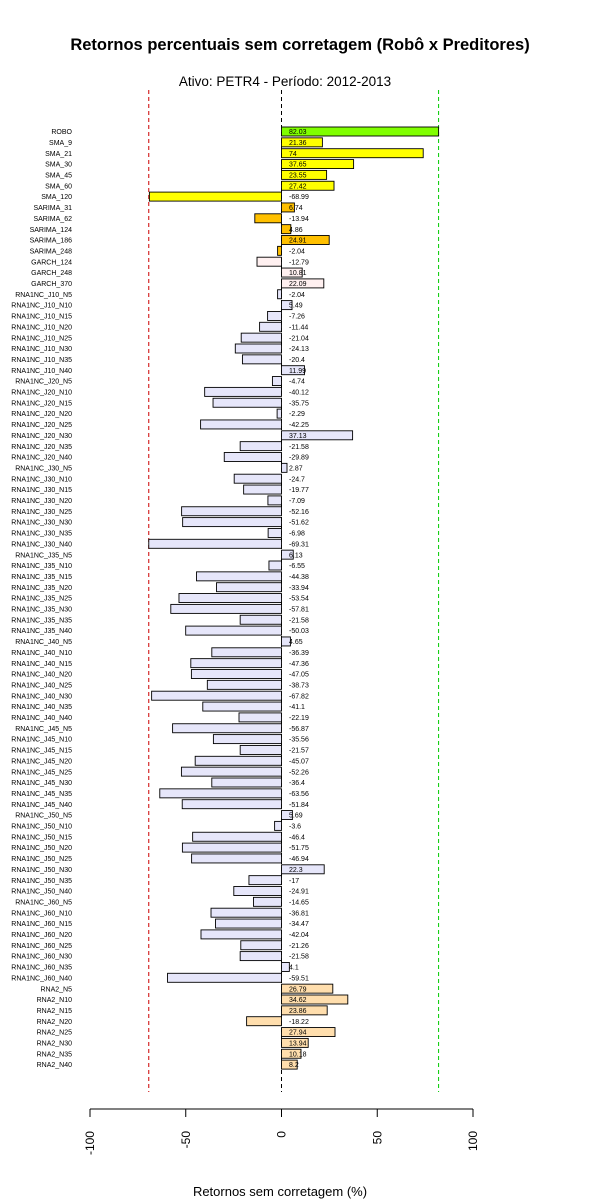 The height and width of the screenshot is (1200, 600). Describe the element at coordinates (297, 837) in the screenshot. I see `value-label: -46.4` at that location.